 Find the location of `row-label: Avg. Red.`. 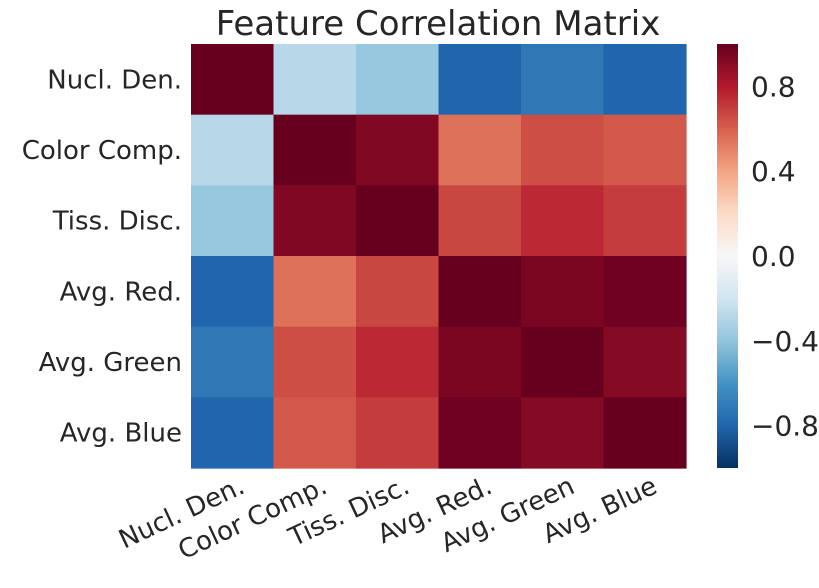

row-label: Avg. Red. is located at coordinates (121, 292).